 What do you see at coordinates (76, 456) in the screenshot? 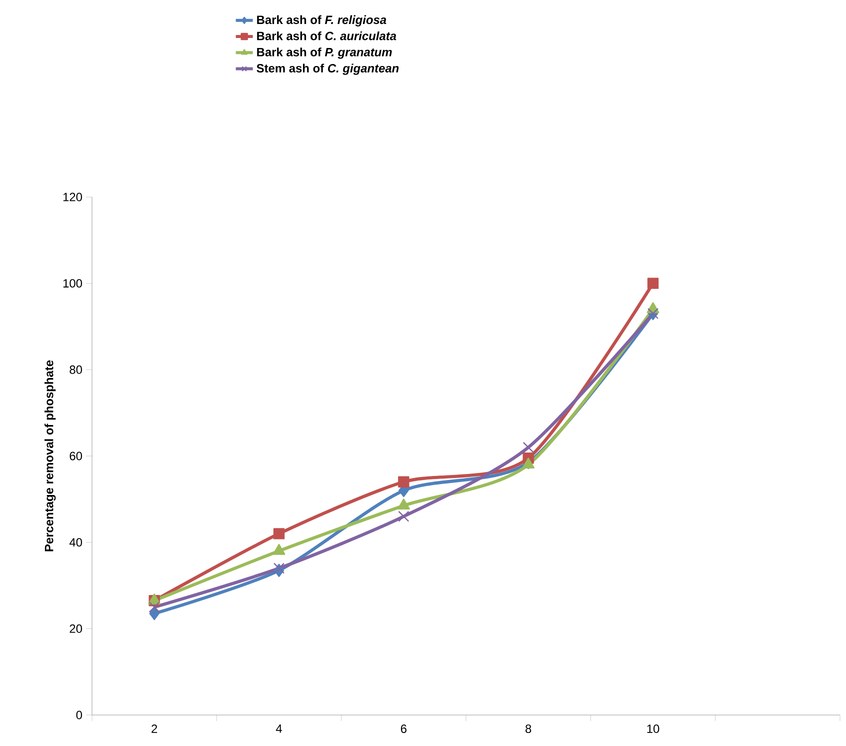
I see `y-tick-label: 60` at bounding box center [76, 456].